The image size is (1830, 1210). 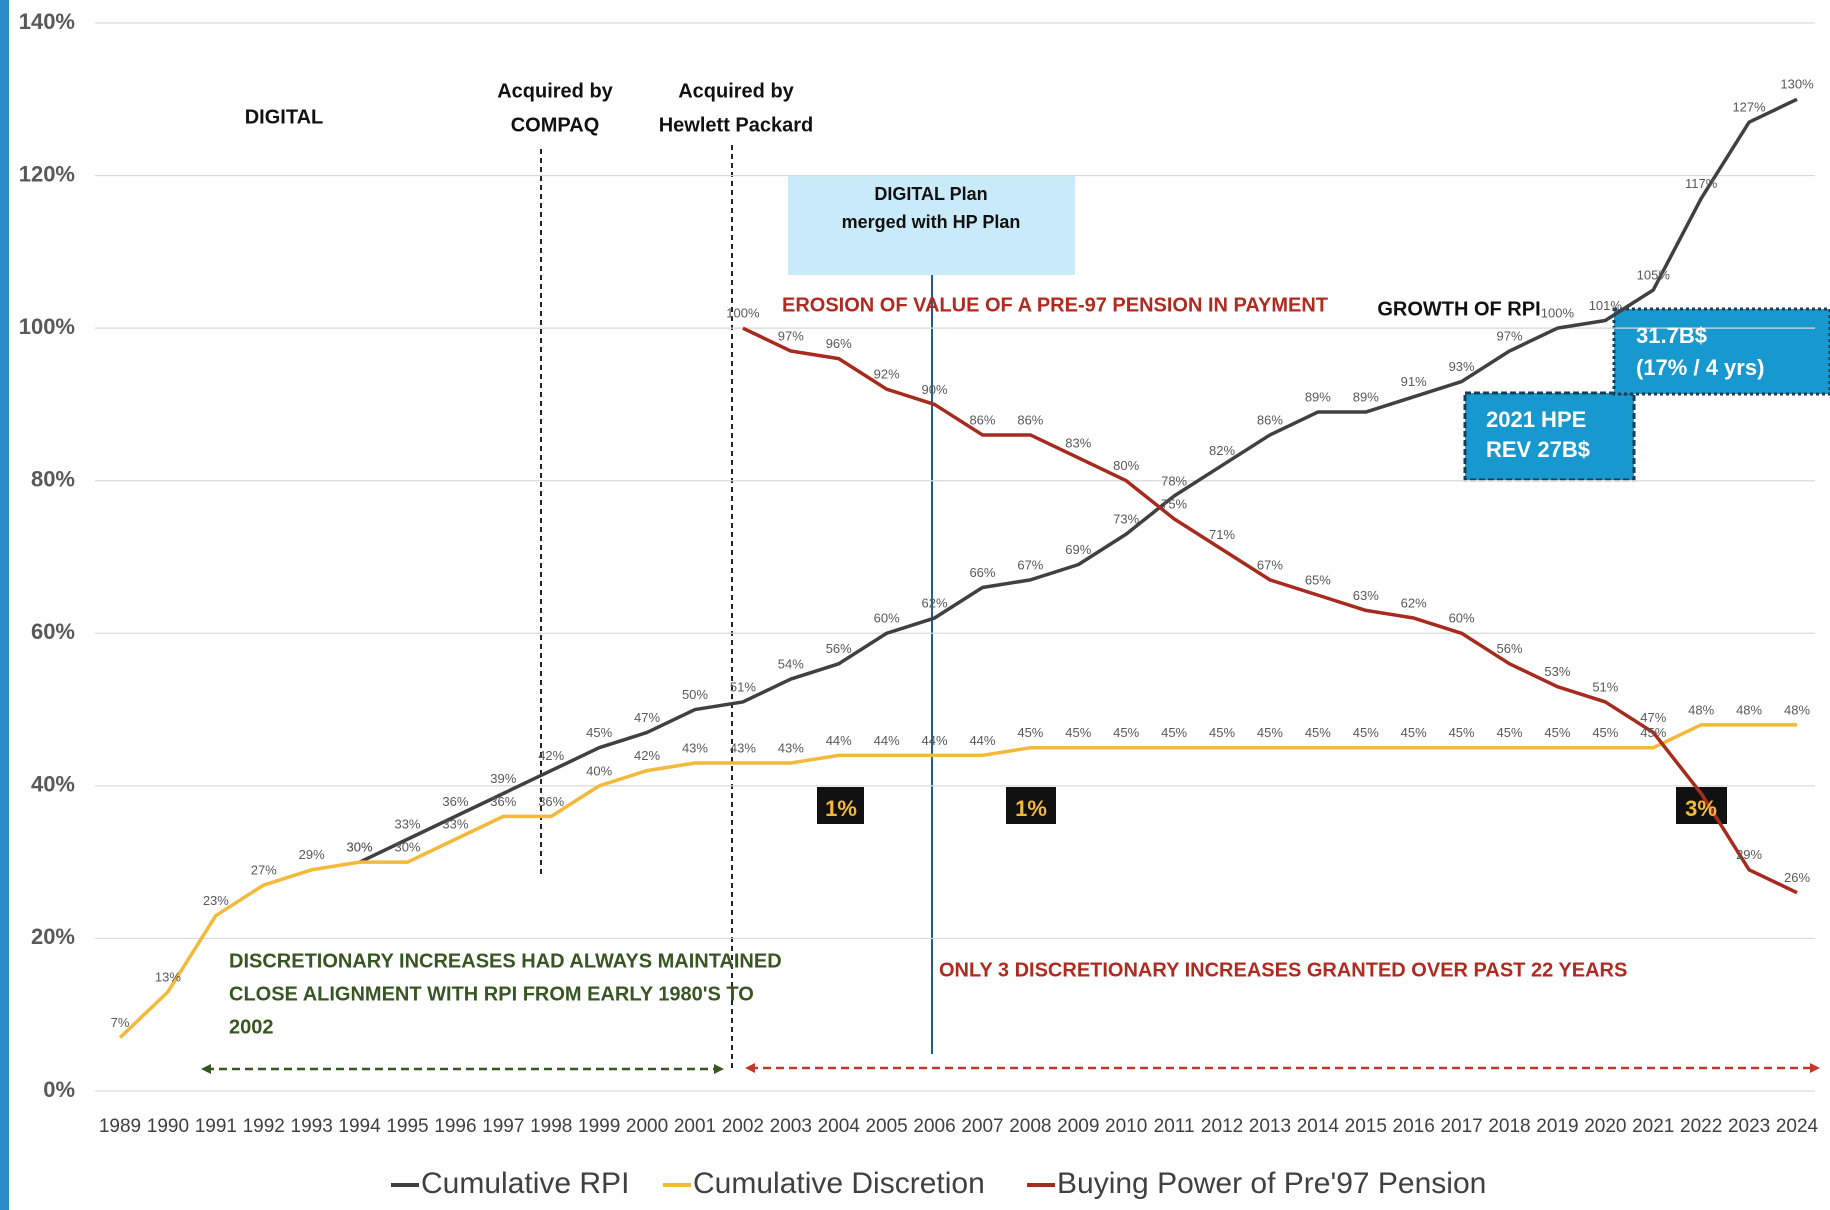 I want to click on y-tick-label: 20%, so click(x=53, y=936).